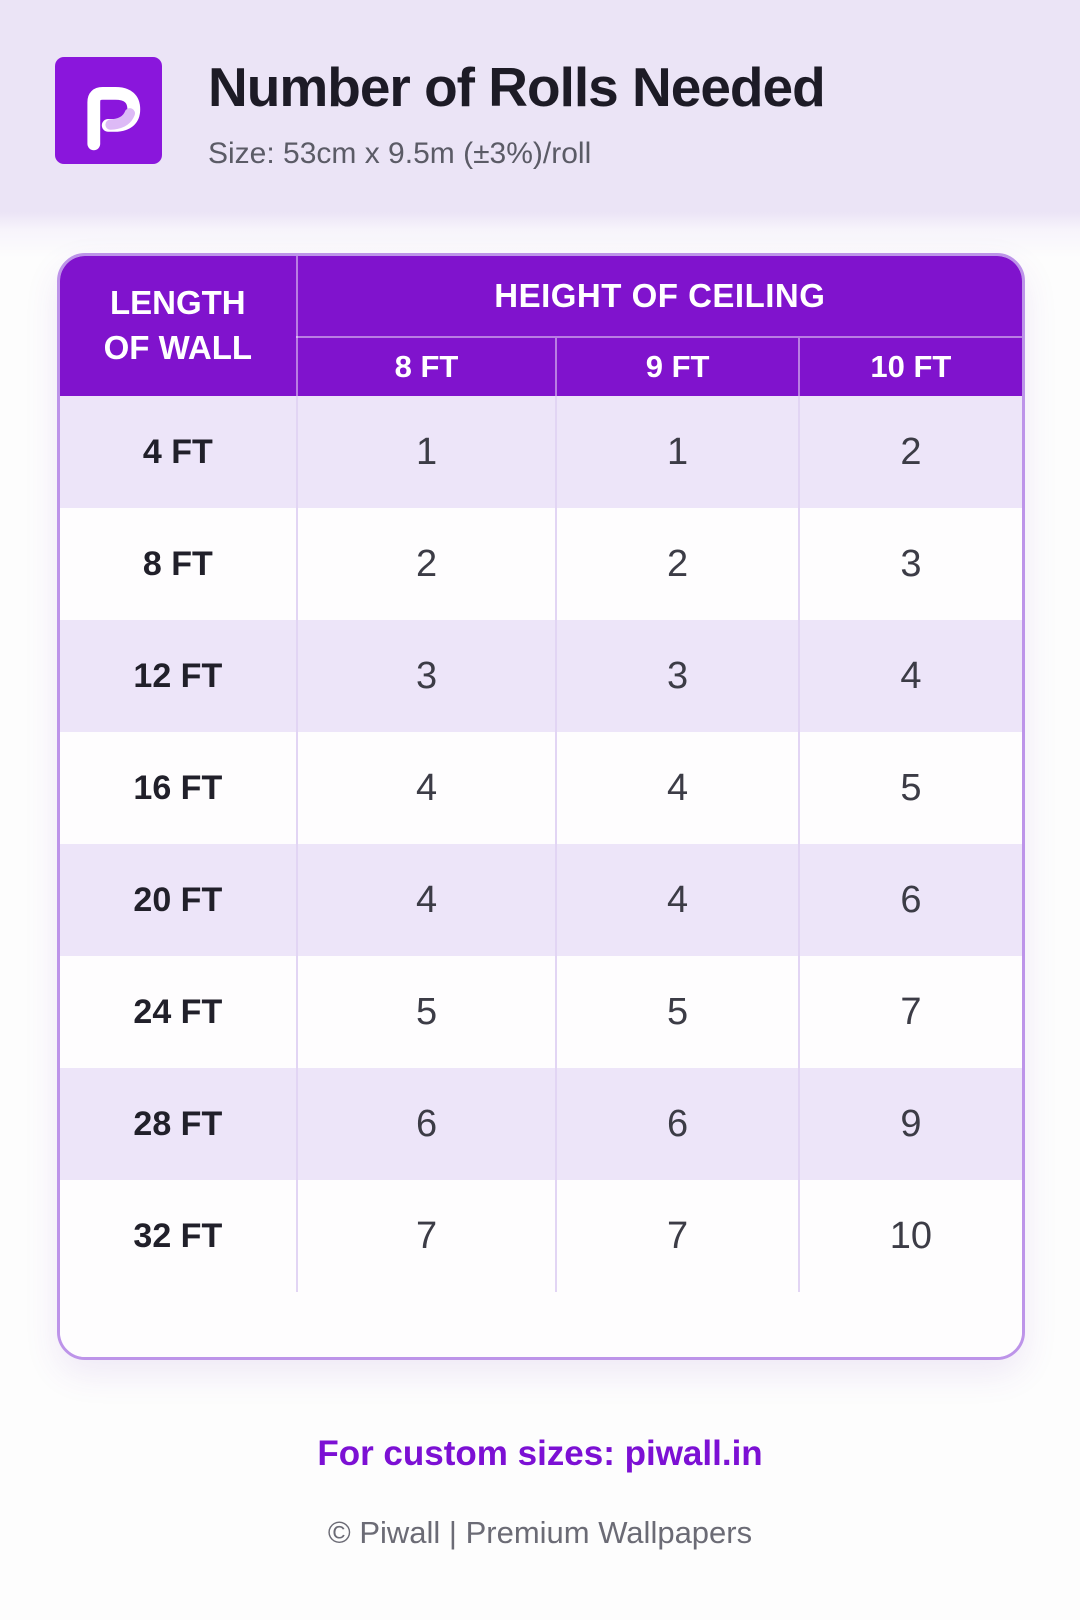  I want to click on col-header-10ft: 10 FT, so click(909, 366).